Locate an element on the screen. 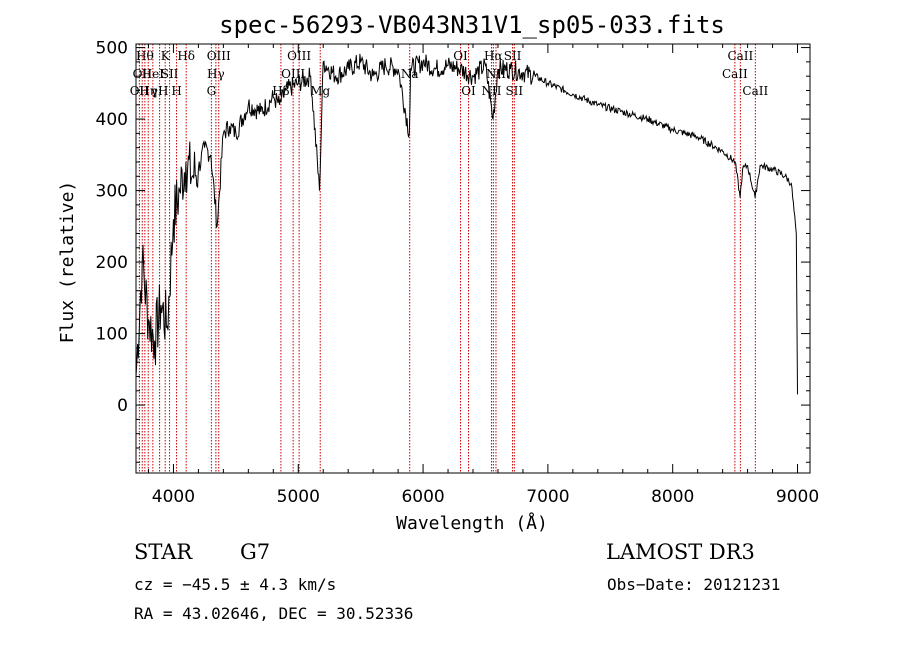 The height and width of the screenshot is (649, 900). line-label-3: Hη is located at coordinates (148, 91).